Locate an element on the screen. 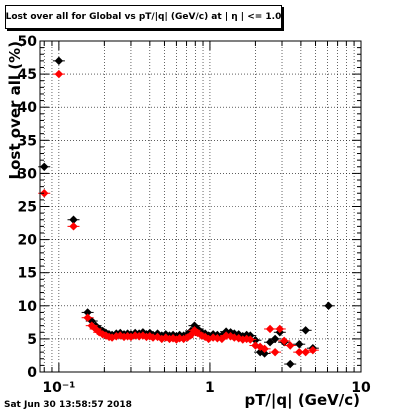 Image resolution: width=400 pixels, height=414 pixels. y-tick-label: 0 is located at coordinates (32, 373).